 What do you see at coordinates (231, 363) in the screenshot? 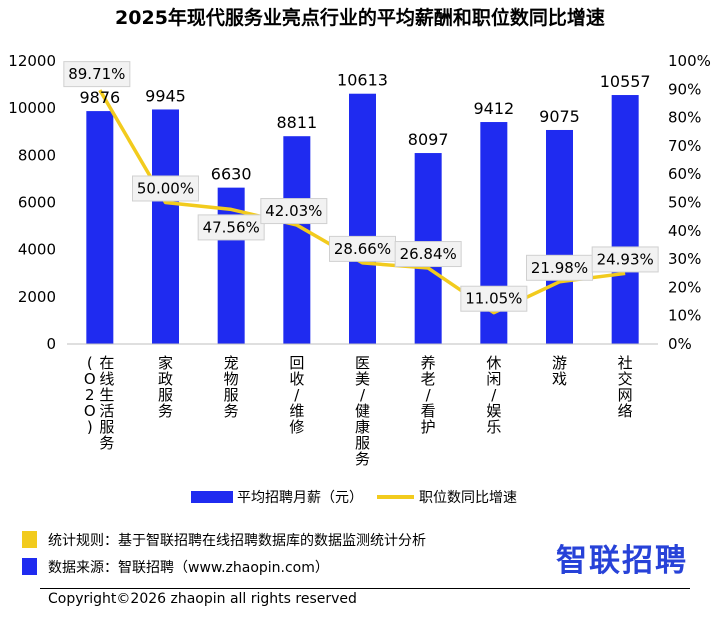
I see `category-label-char: 宠` at bounding box center [231, 363].